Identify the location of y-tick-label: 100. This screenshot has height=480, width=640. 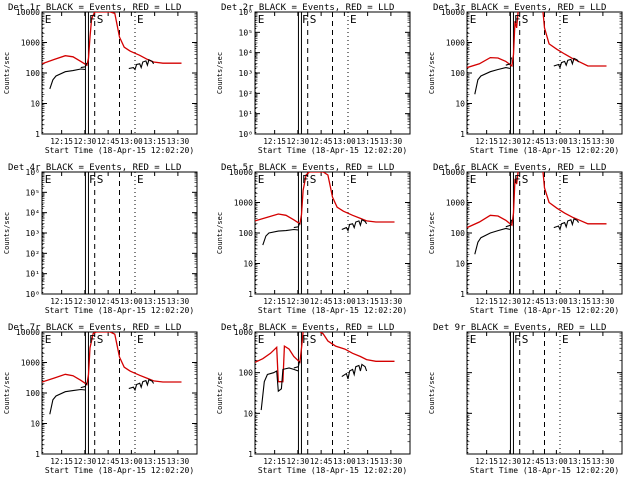
(458, 233).